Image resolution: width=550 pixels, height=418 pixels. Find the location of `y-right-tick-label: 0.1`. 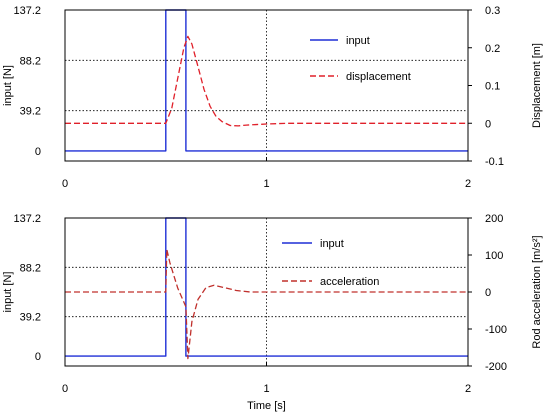

y-right-tick-label: 0.1 is located at coordinates (492, 87).